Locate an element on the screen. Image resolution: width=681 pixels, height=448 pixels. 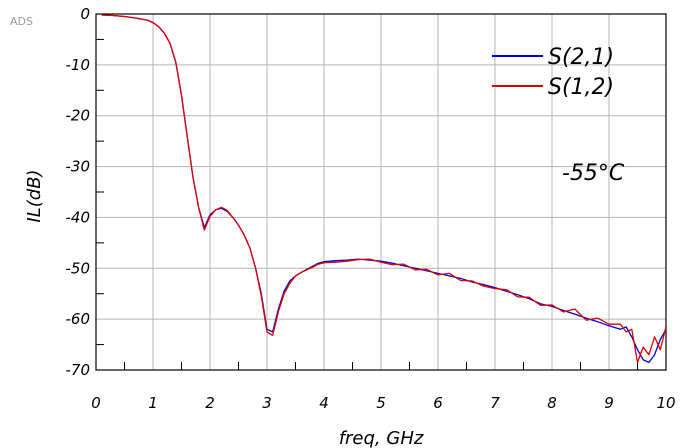
y-tick-label-2: -20 is located at coordinates (78, 116).